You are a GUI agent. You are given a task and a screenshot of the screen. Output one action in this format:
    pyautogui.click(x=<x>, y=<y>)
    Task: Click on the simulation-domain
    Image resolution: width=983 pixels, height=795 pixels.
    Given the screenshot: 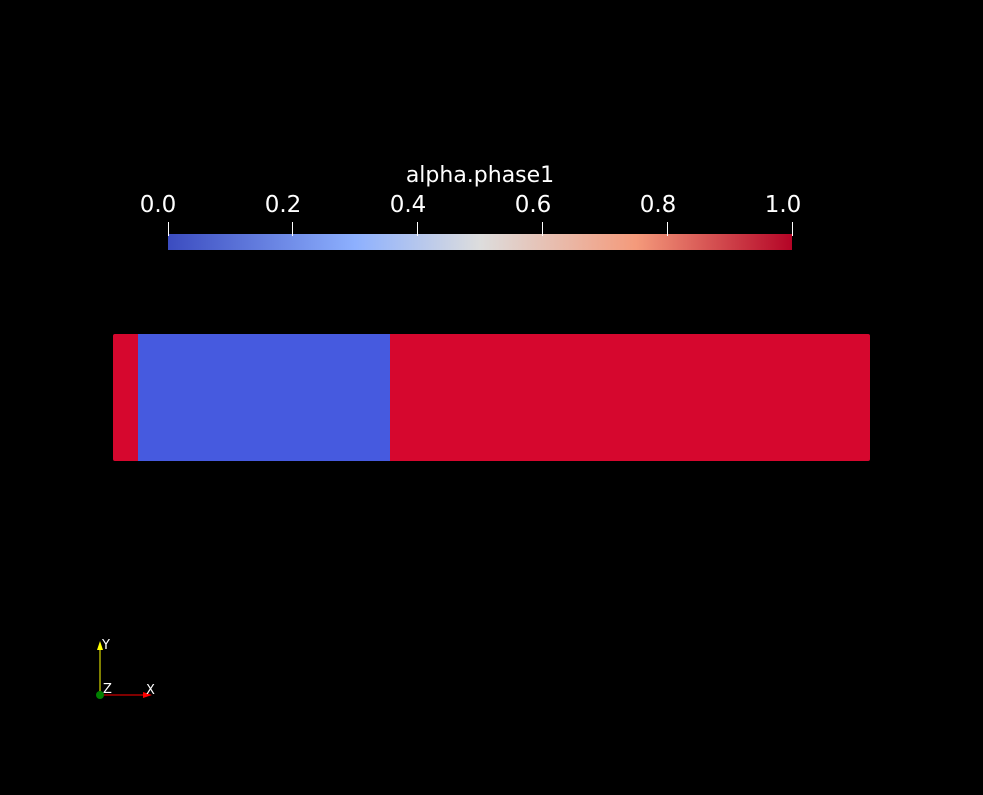 What is the action you would take?
    pyautogui.click(x=491, y=397)
    